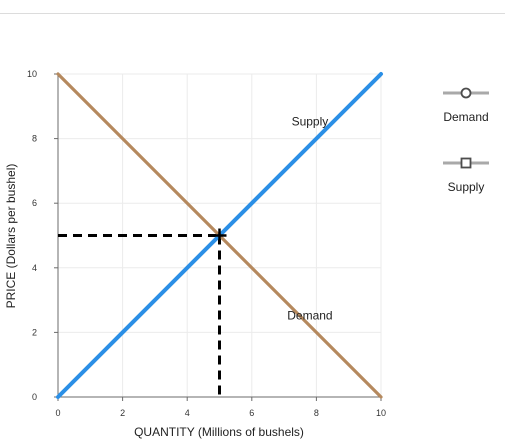  What do you see at coordinates (251, 413) in the screenshot?
I see `x-tick-label-6: 6` at bounding box center [251, 413].